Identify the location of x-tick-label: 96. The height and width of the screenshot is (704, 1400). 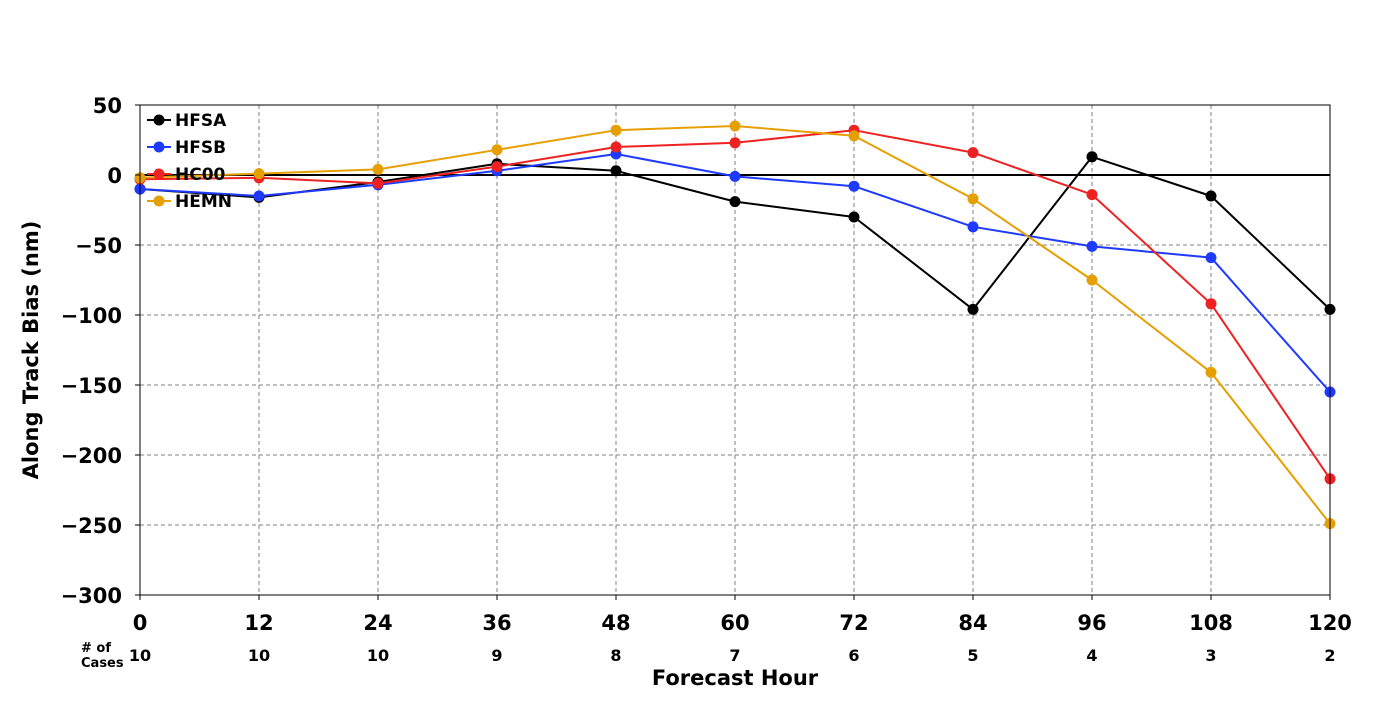
(1091, 623).